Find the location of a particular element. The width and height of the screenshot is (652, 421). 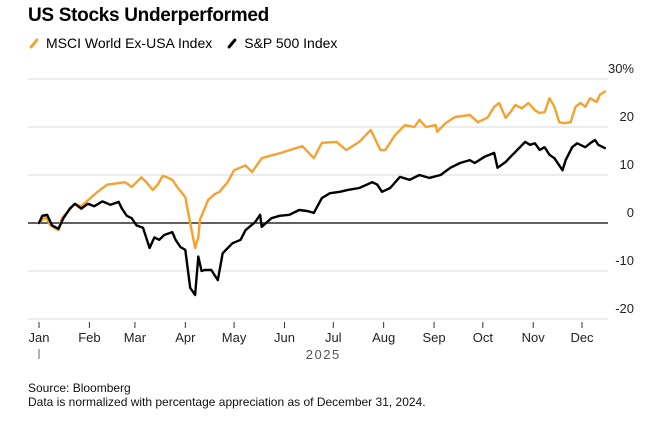

y-tick-label: 20 is located at coordinates (627, 116).